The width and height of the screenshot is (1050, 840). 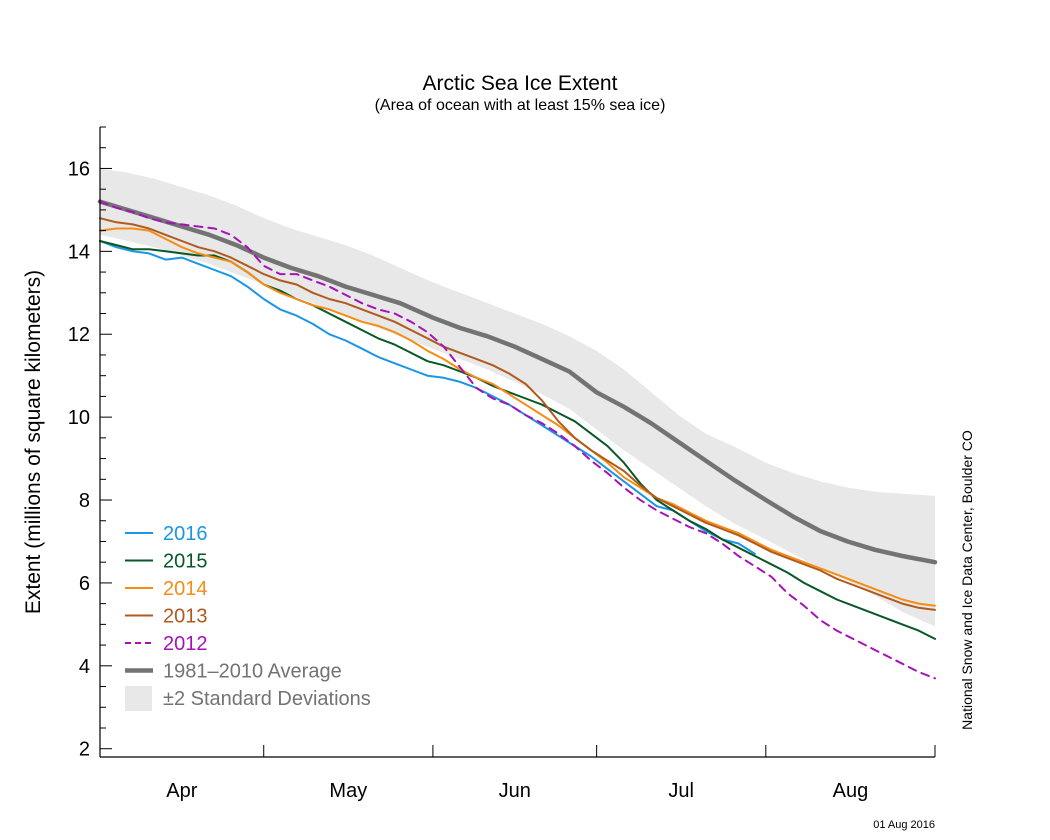 I want to click on x-tick-label: Apr, so click(x=181, y=791).